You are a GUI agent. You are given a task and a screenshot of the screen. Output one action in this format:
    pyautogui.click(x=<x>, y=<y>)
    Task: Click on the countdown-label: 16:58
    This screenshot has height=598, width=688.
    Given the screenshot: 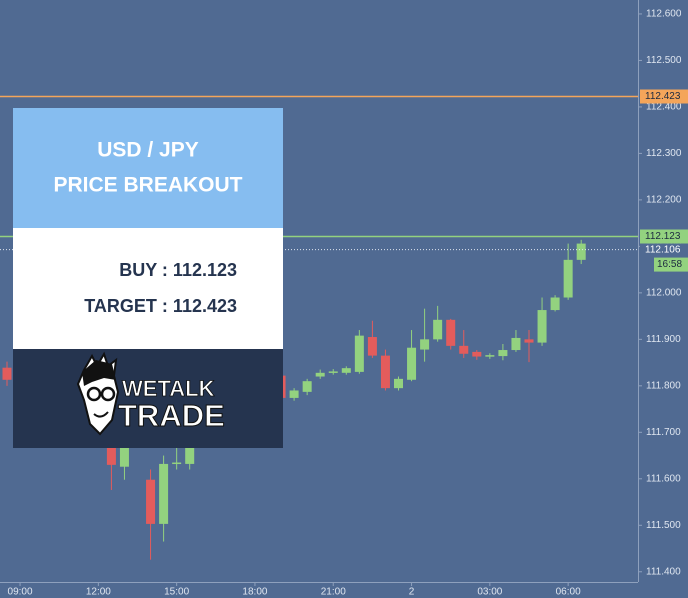 What is the action you would take?
    pyautogui.click(x=669, y=264)
    